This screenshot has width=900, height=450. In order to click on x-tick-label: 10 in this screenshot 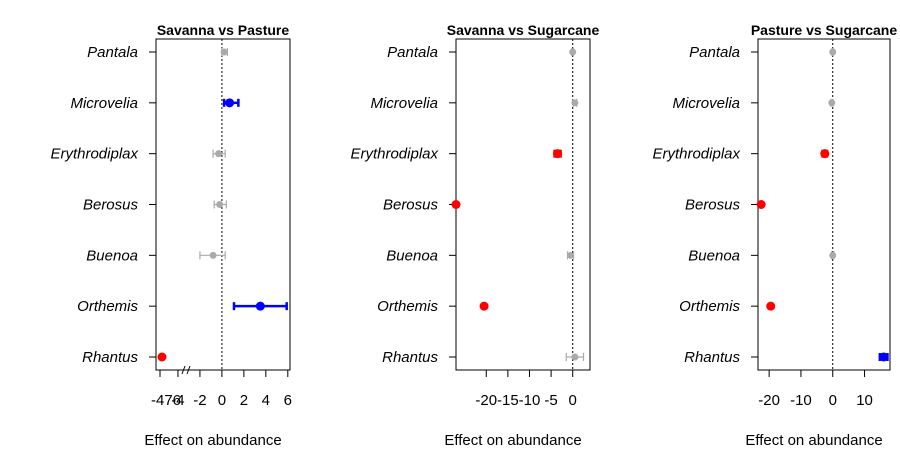, I will do `click(864, 400)`.